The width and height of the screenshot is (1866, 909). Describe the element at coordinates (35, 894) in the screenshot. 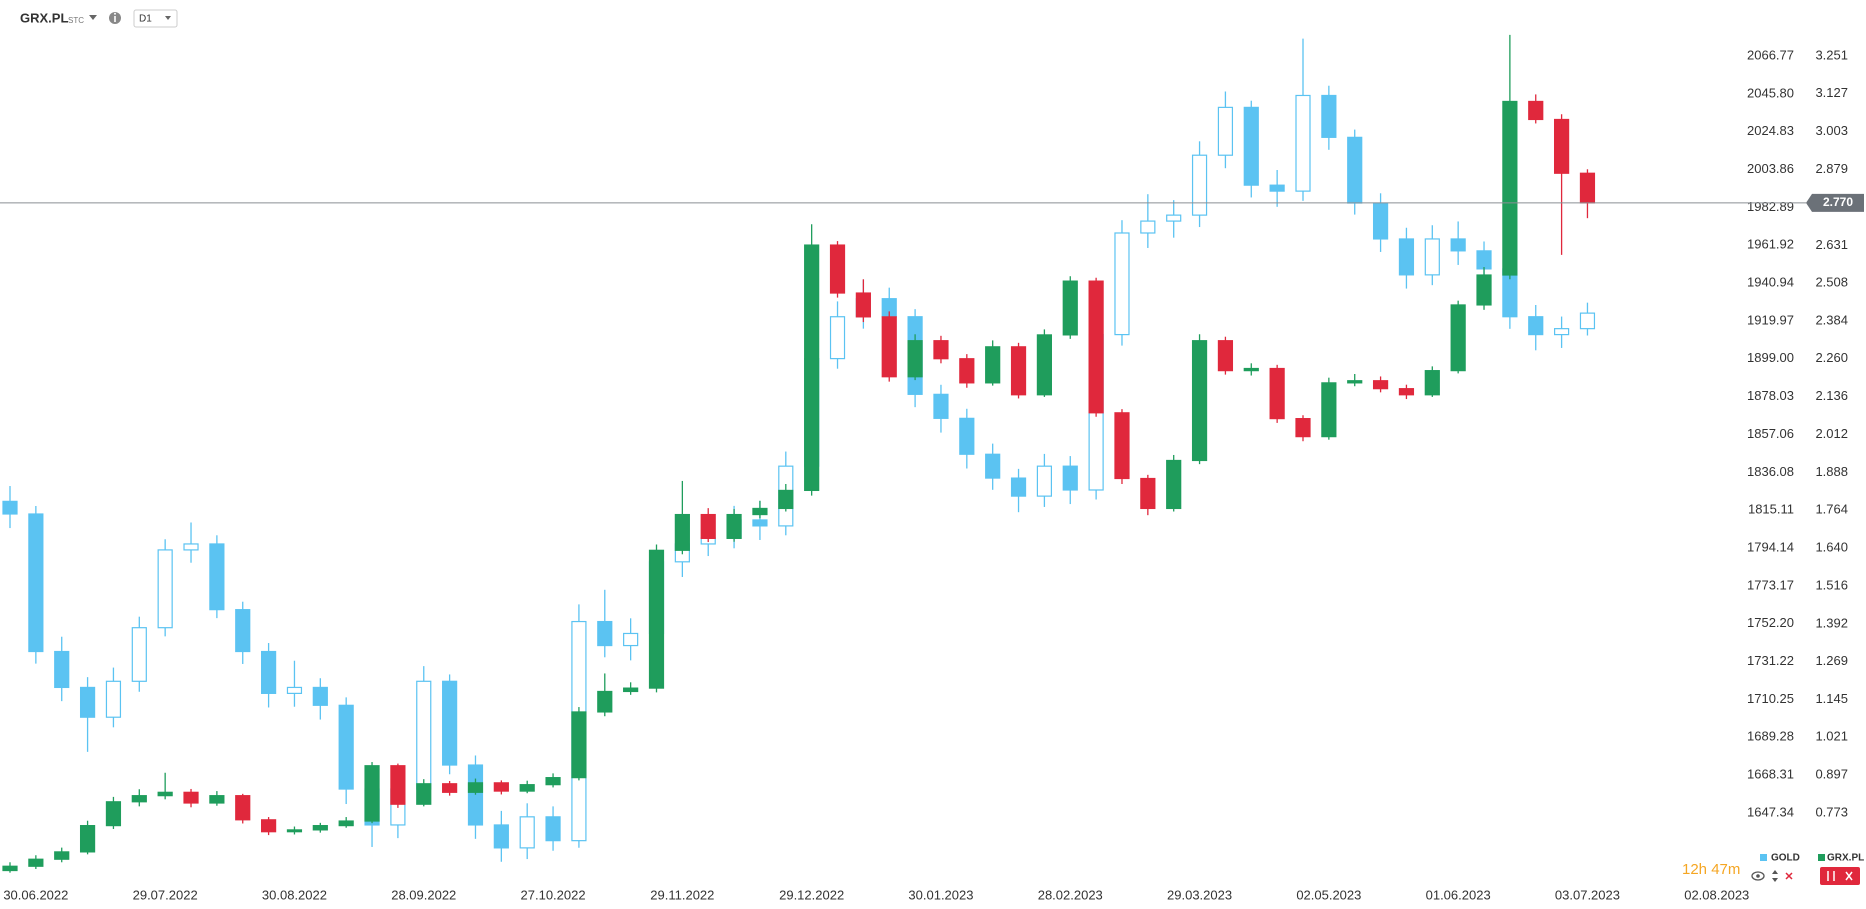

I see `x-tick-label: 30.06.2022` at that location.